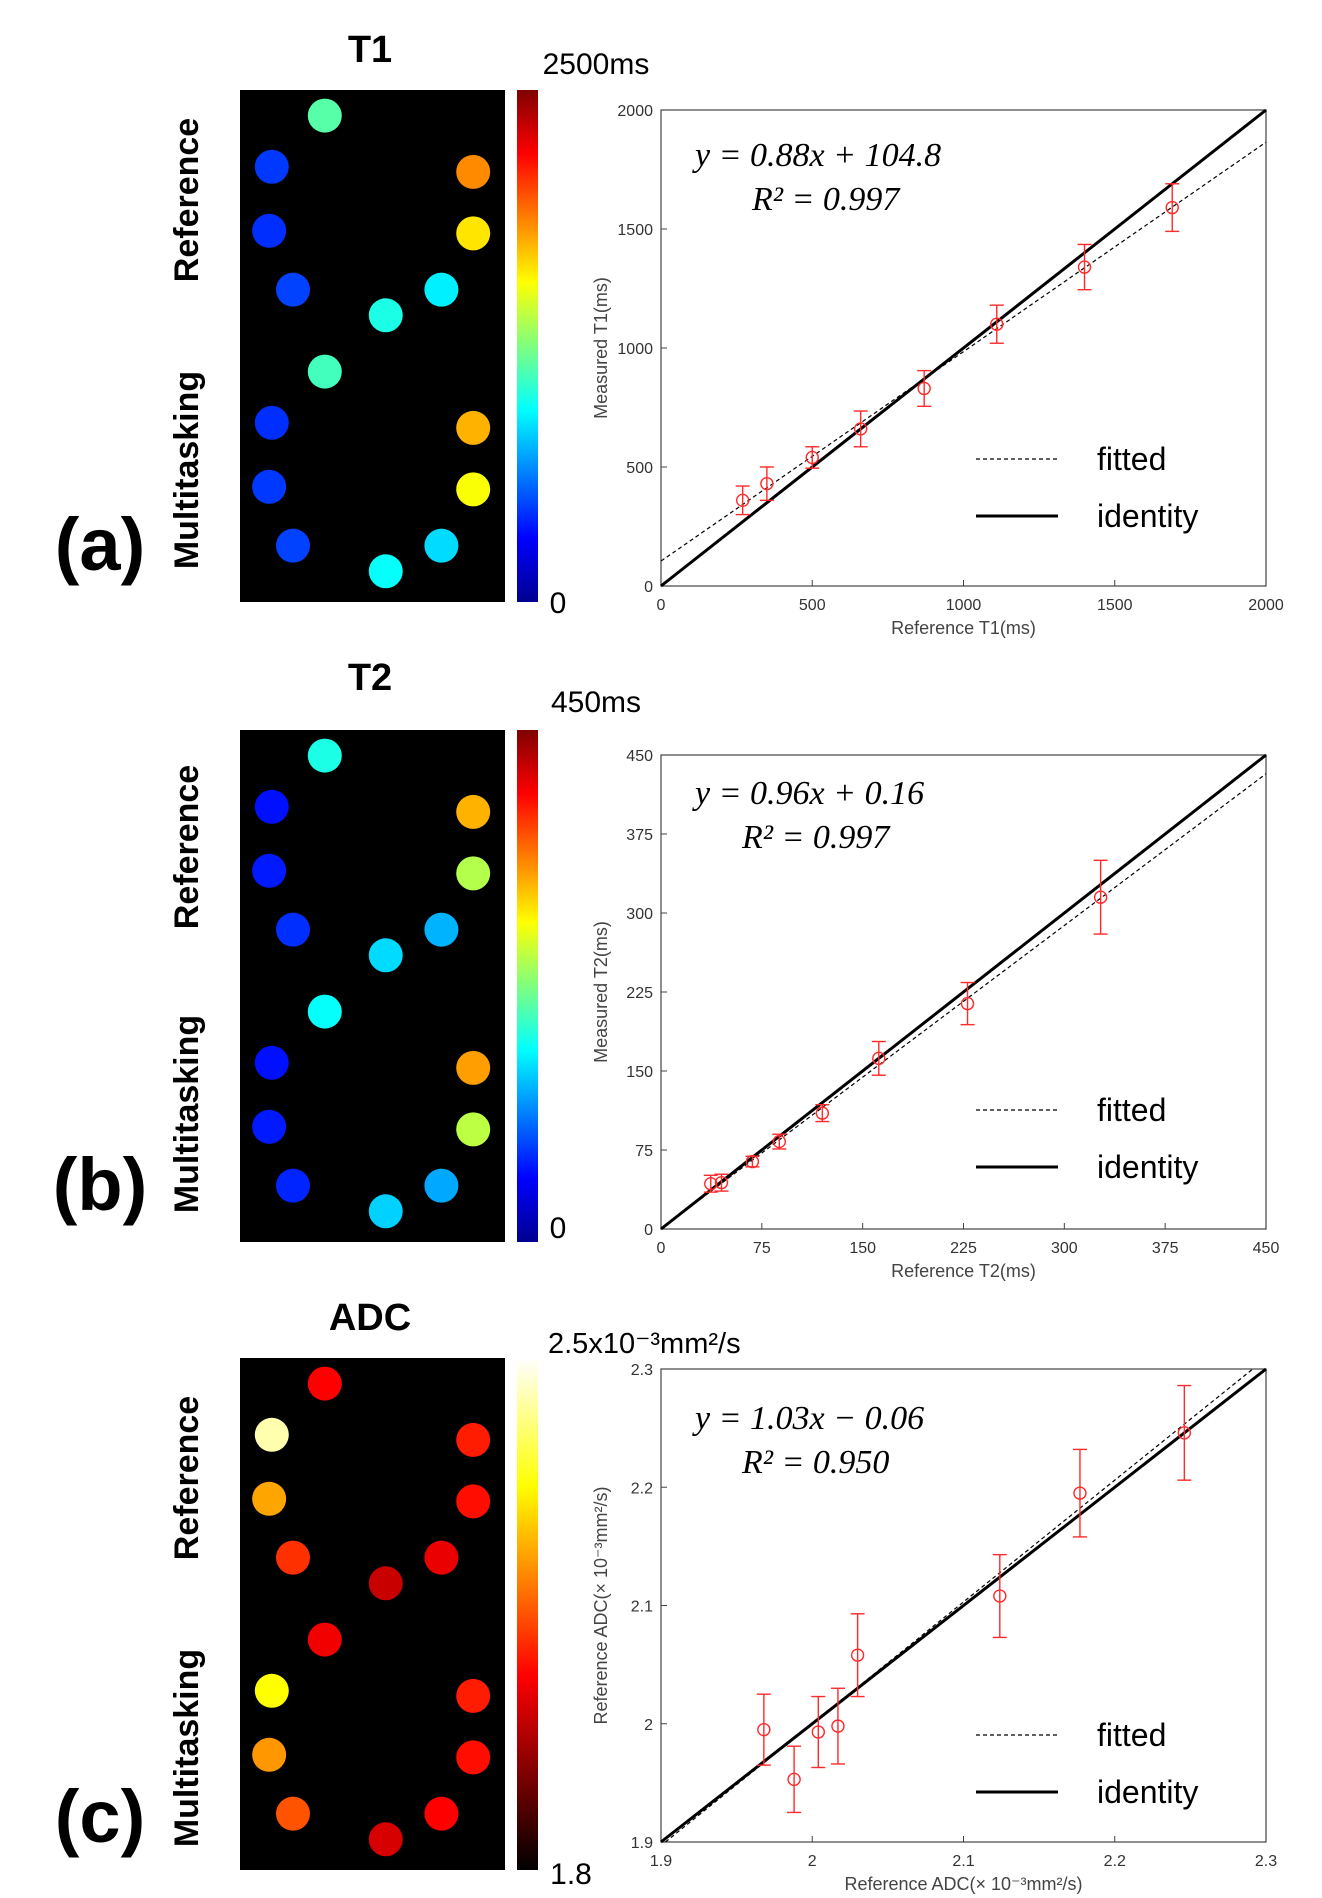 The image size is (1322, 1898). What do you see at coordinates (1266, 1861) in the screenshot?
I see `x-tick-label: 2.3` at bounding box center [1266, 1861].